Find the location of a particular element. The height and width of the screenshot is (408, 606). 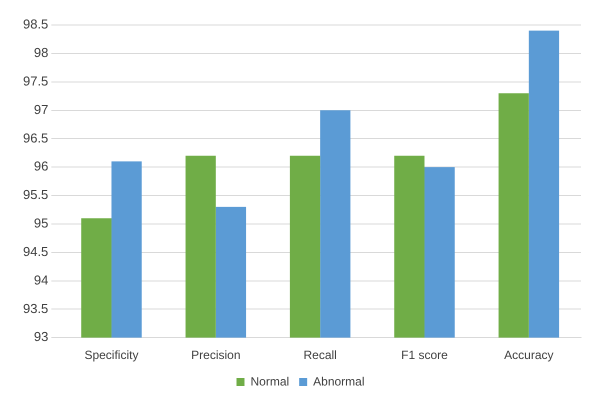

y-tick-label: 96.5 is located at coordinates (35, 138).